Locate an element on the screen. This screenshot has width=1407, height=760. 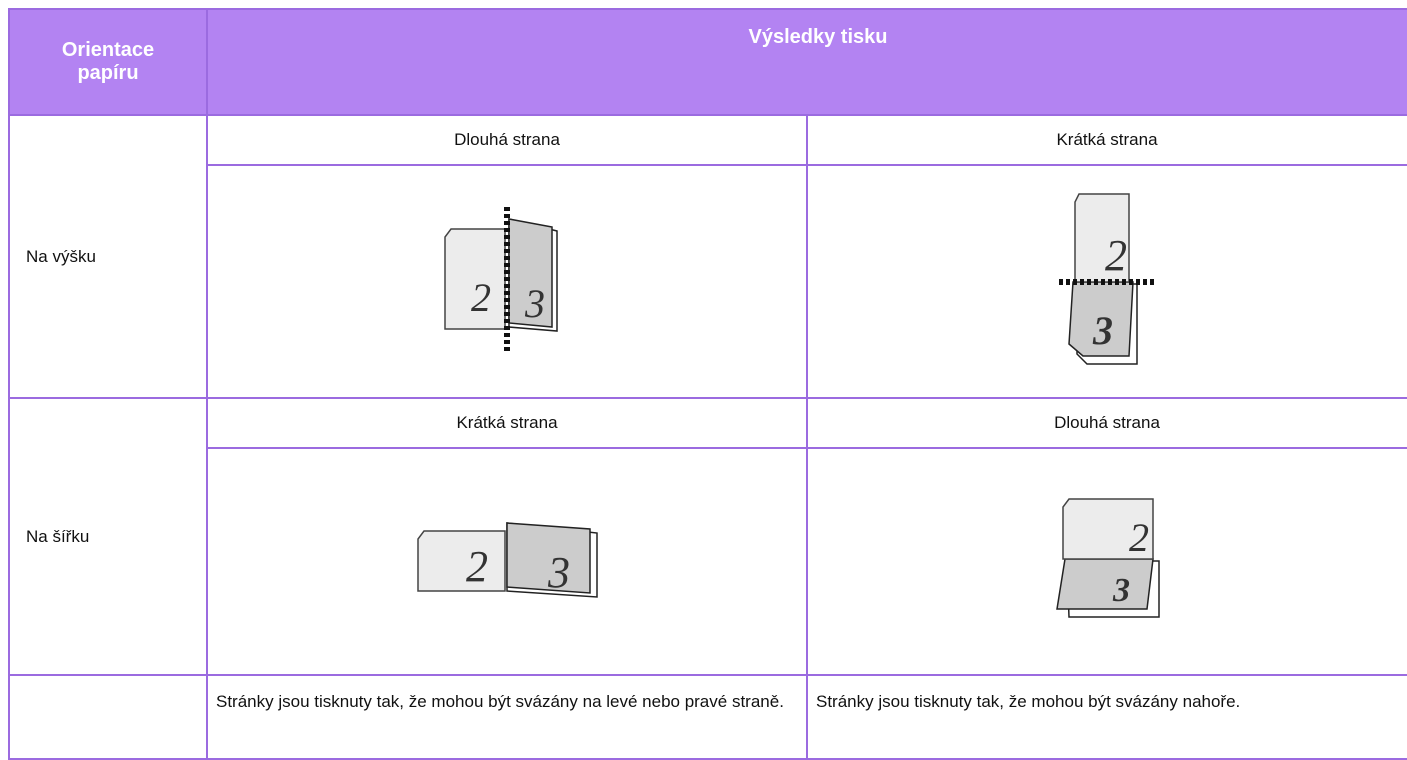
header-cell: Výsledky tisku is located at coordinates (806, 62).